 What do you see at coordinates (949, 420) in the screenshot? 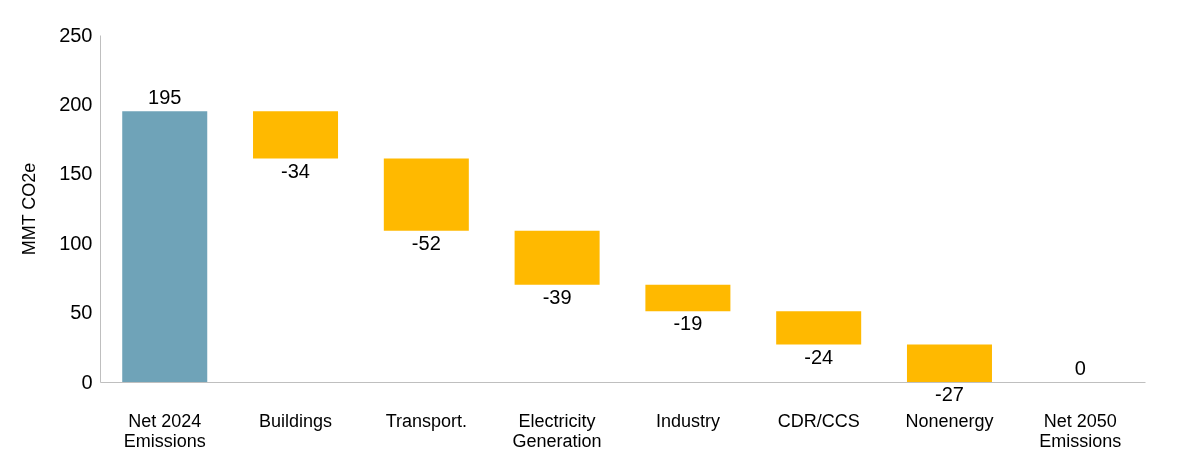
I see `x-tick-label: Nonenergy` at bounding box center [949, 420].